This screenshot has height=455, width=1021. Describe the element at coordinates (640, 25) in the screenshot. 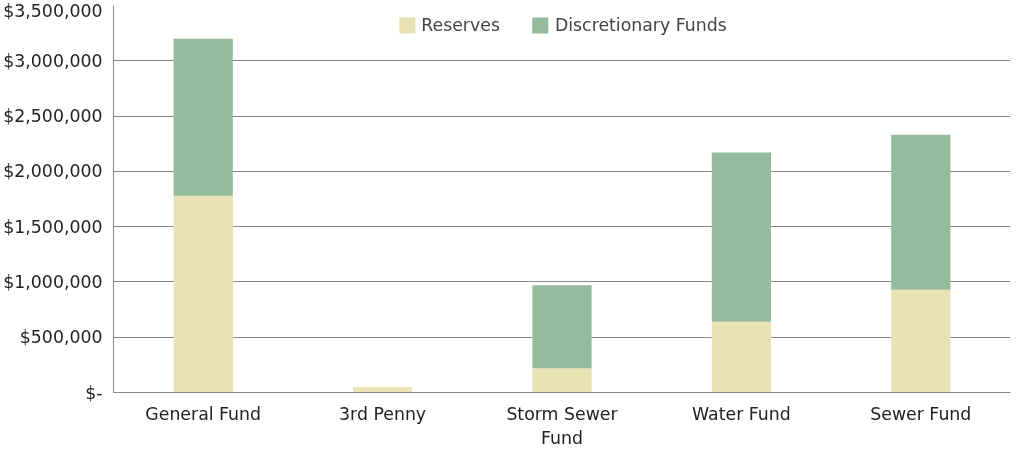

I see `legend-label: Discretionary Funds` at that location.